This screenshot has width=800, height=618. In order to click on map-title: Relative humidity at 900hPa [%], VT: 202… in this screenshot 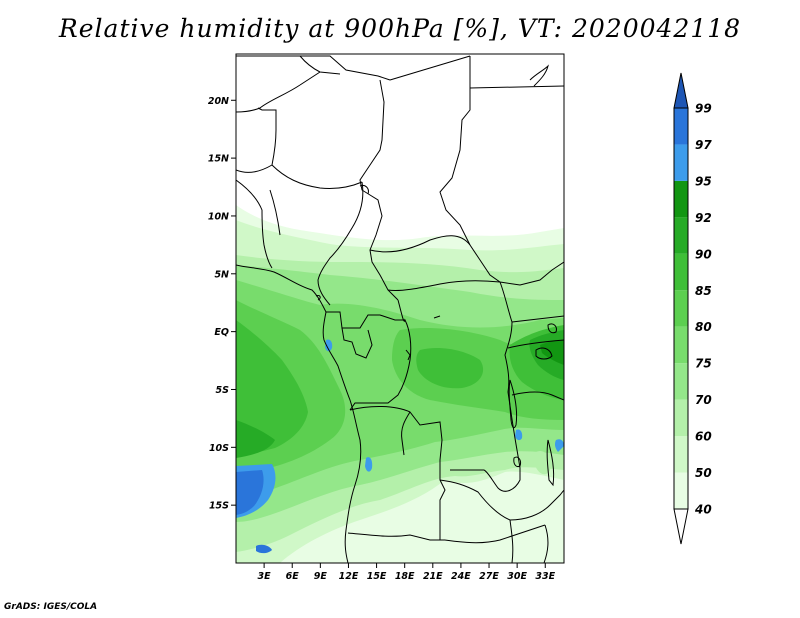, I will do `click(400, 28)`.